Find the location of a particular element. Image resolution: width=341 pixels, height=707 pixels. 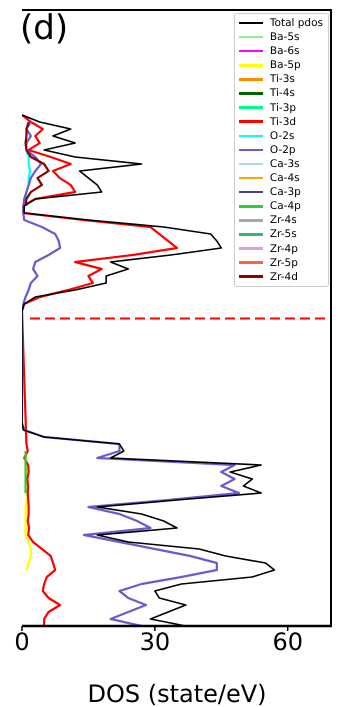

legend-label: Ca-4p is located at coordinates (285, 206).